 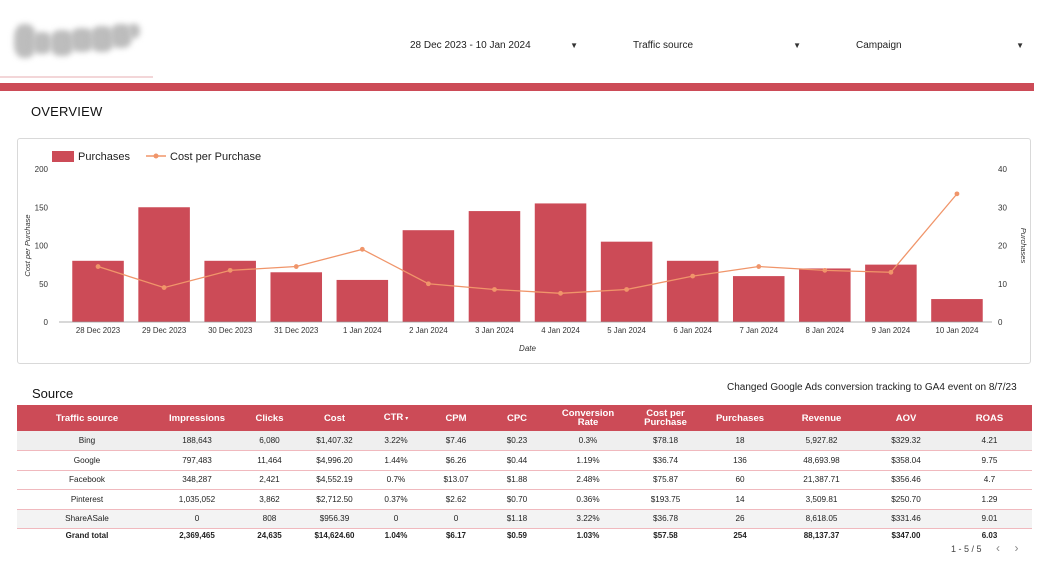 I want to click on y-tick-label-right: 20, so click(x=1002, y=246).